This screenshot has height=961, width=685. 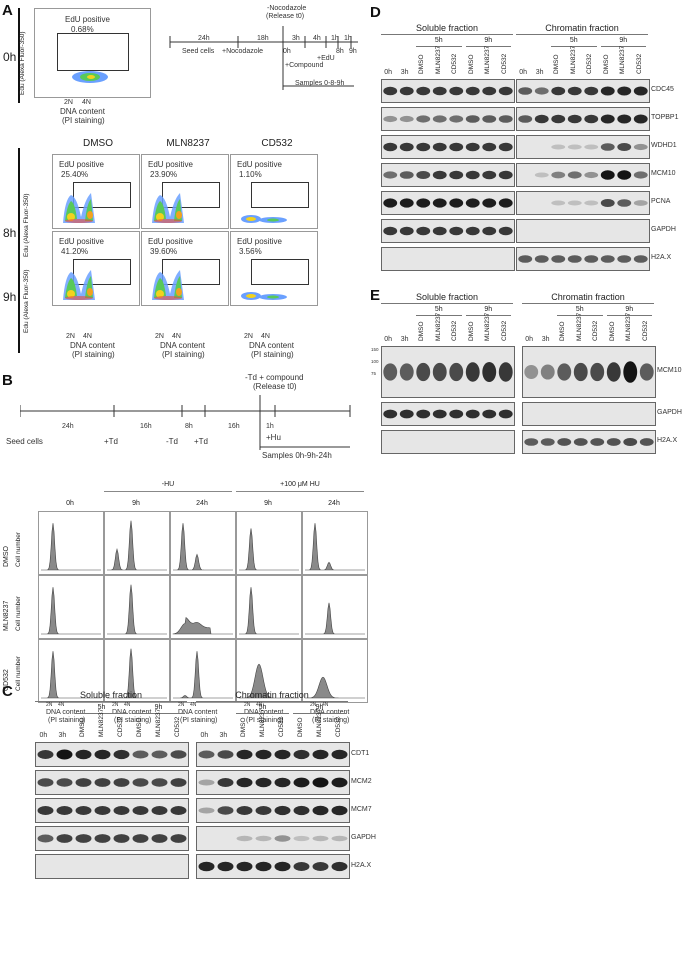 I want to click on flow-plot: EdU positive 23.90%, so click(x=185, y=191).